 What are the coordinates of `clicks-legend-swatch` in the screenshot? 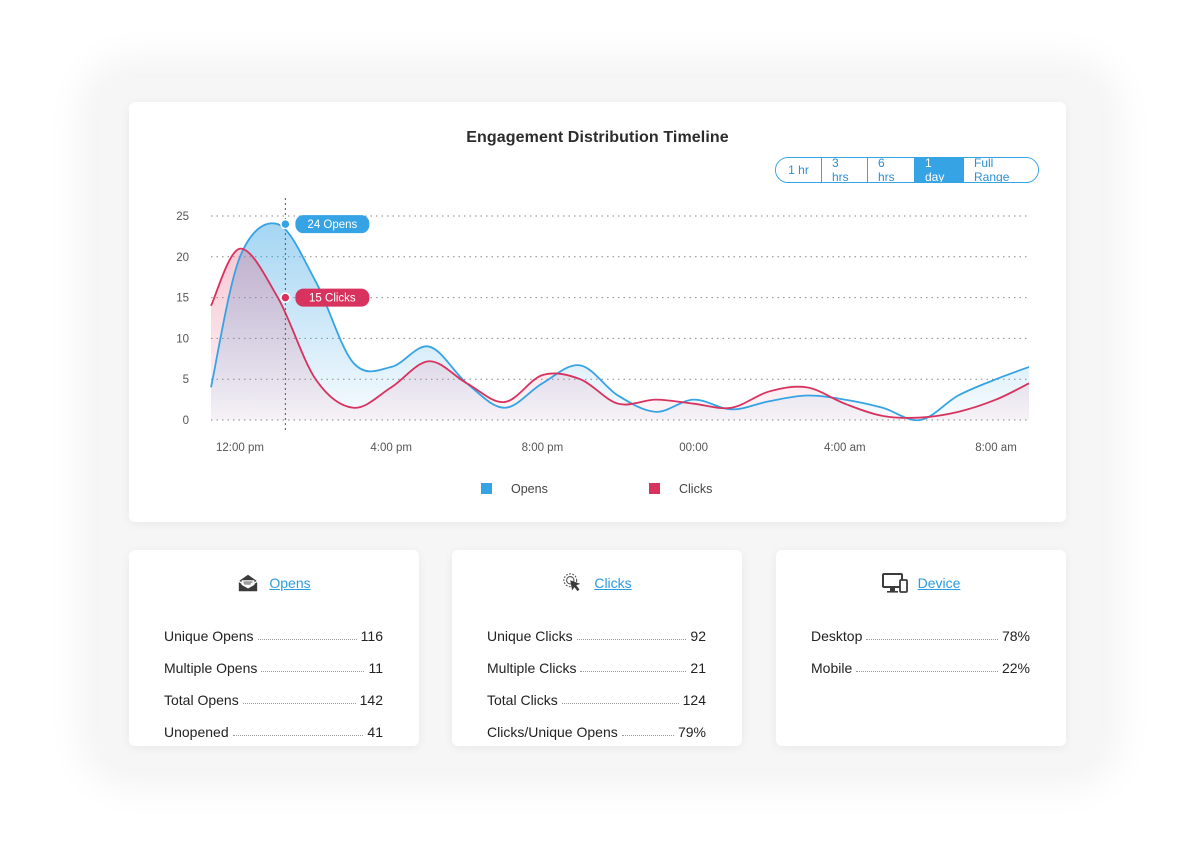 It's located at (654, 488).